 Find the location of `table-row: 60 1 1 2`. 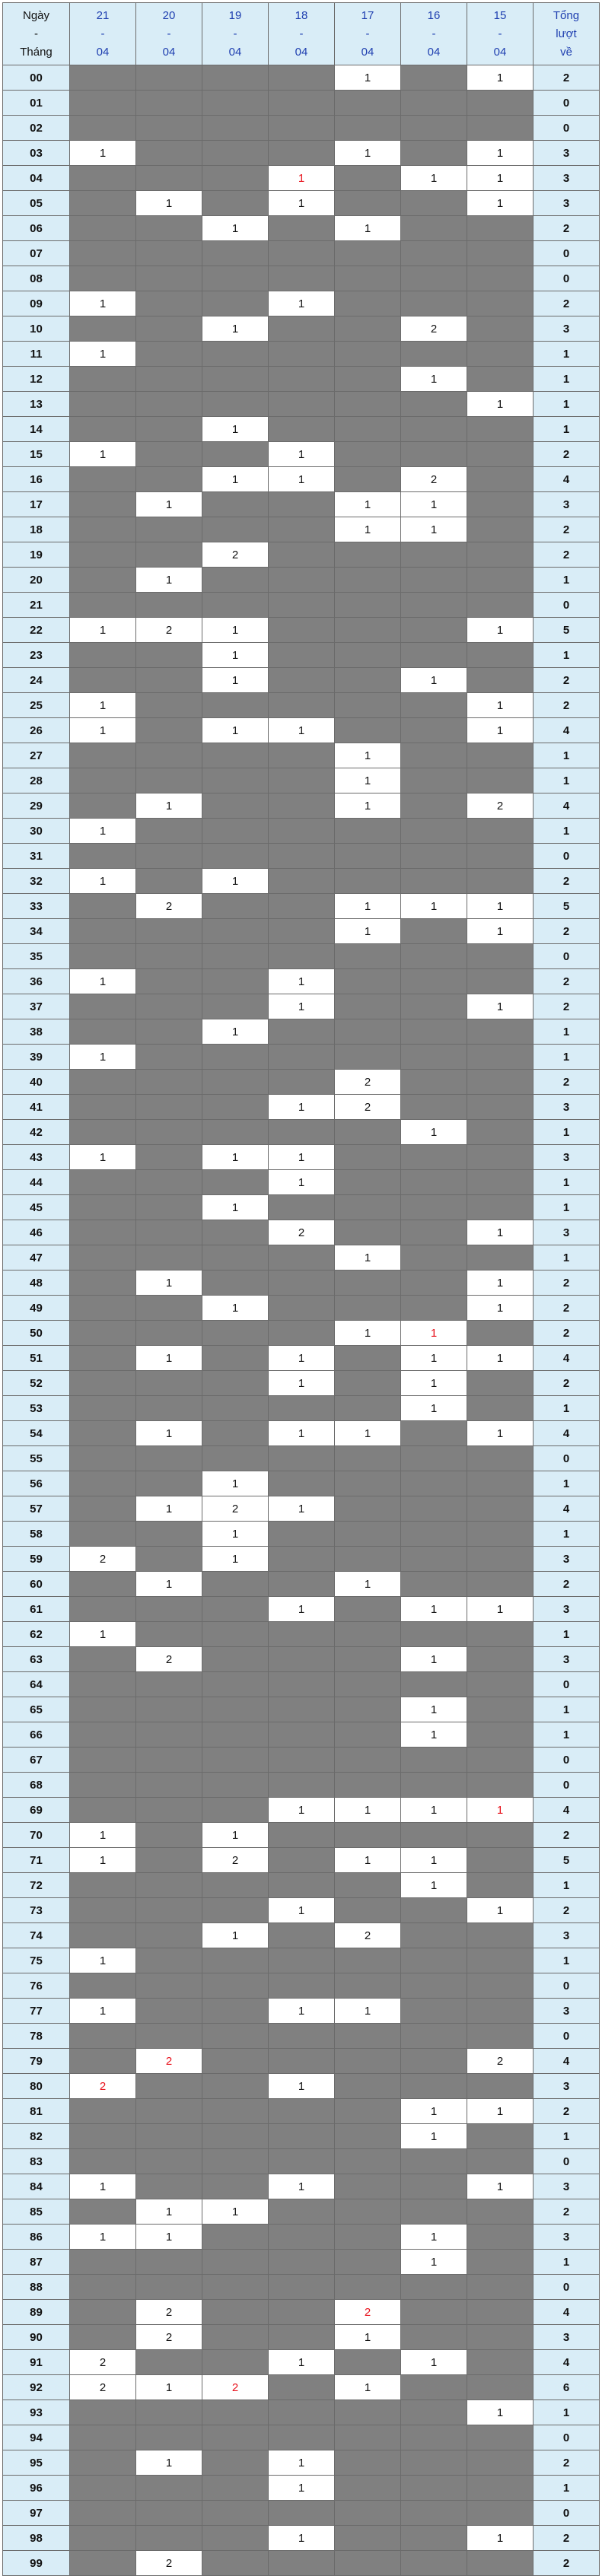

table-row: 60 1 1 2 is located at coordinates (301, 1584).